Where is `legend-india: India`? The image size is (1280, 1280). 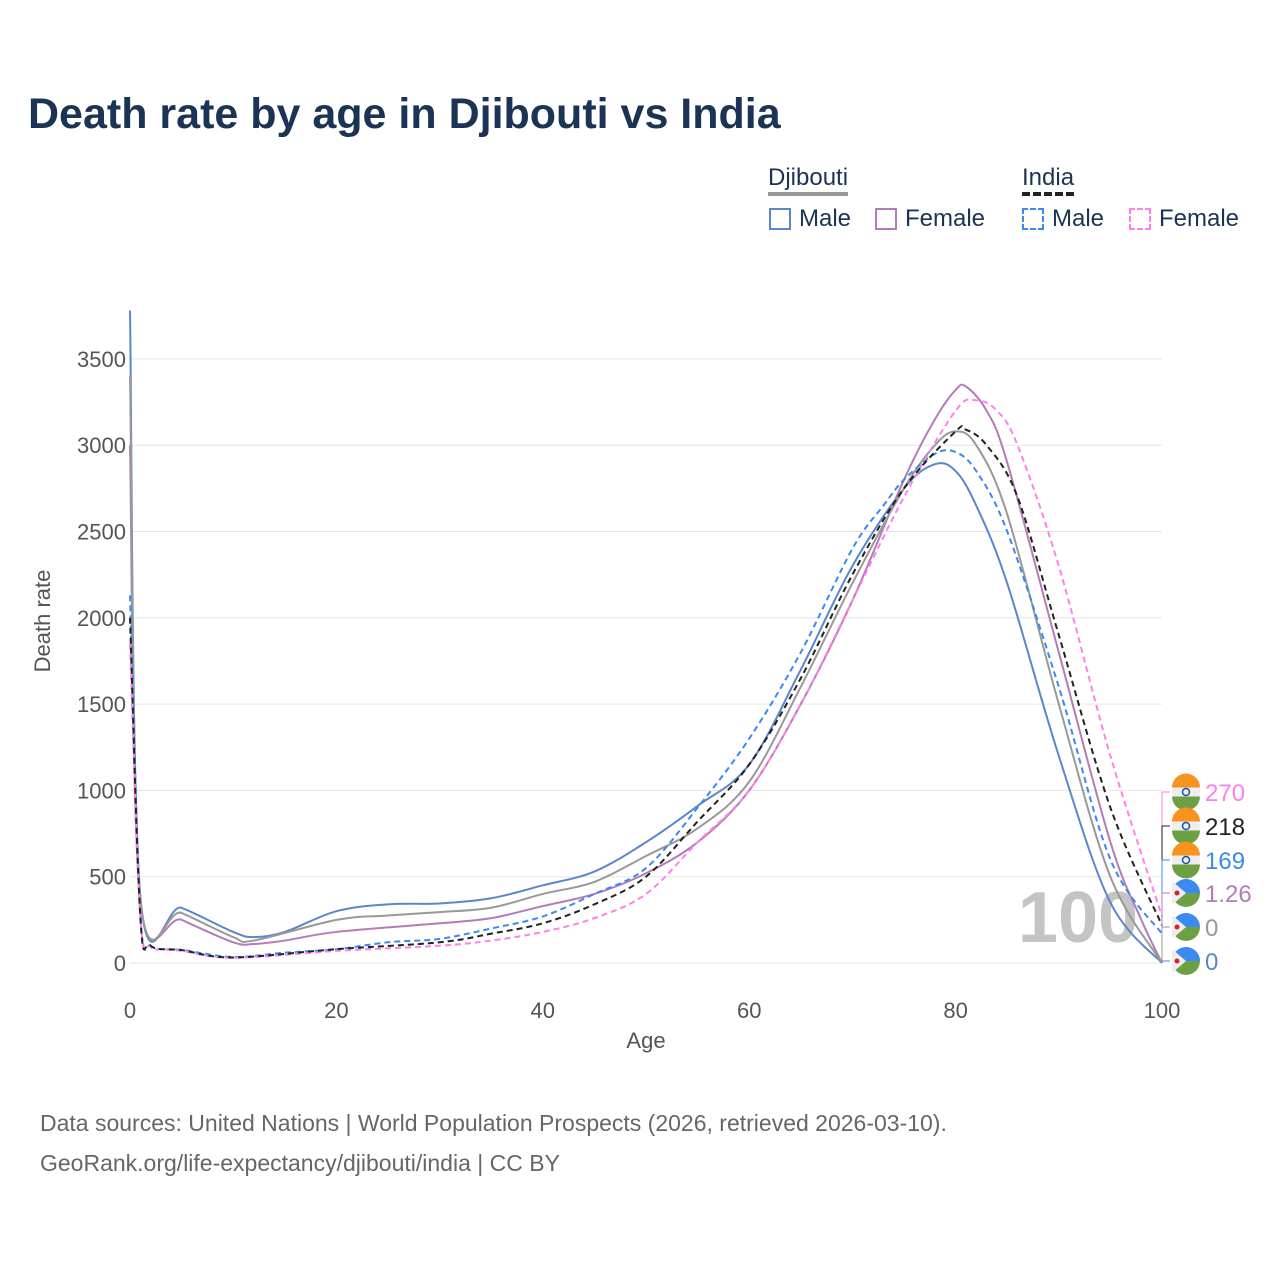
legend-india: India is located at coordinates (1048, 180).